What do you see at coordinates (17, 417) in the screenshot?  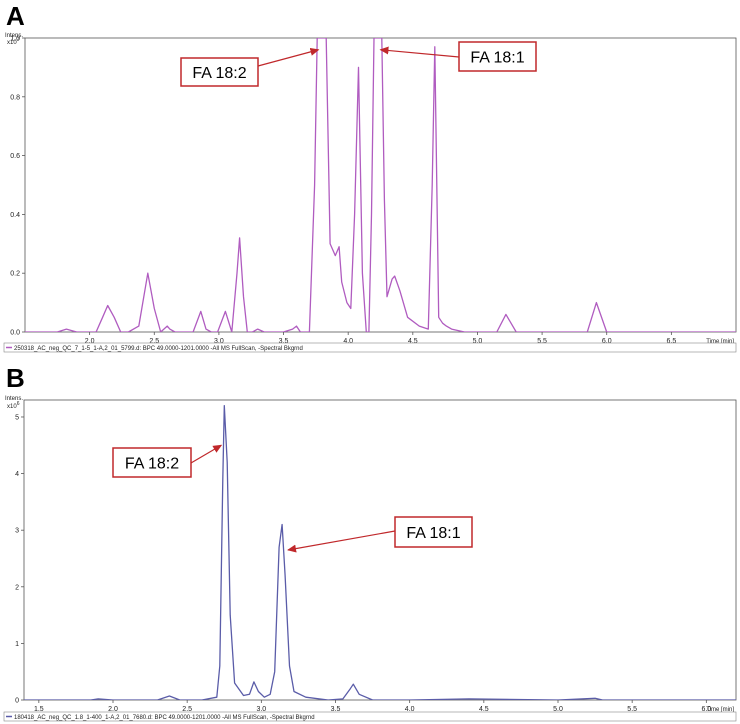 I see `y-tick-label: 5` at bounding box center [17, 417].